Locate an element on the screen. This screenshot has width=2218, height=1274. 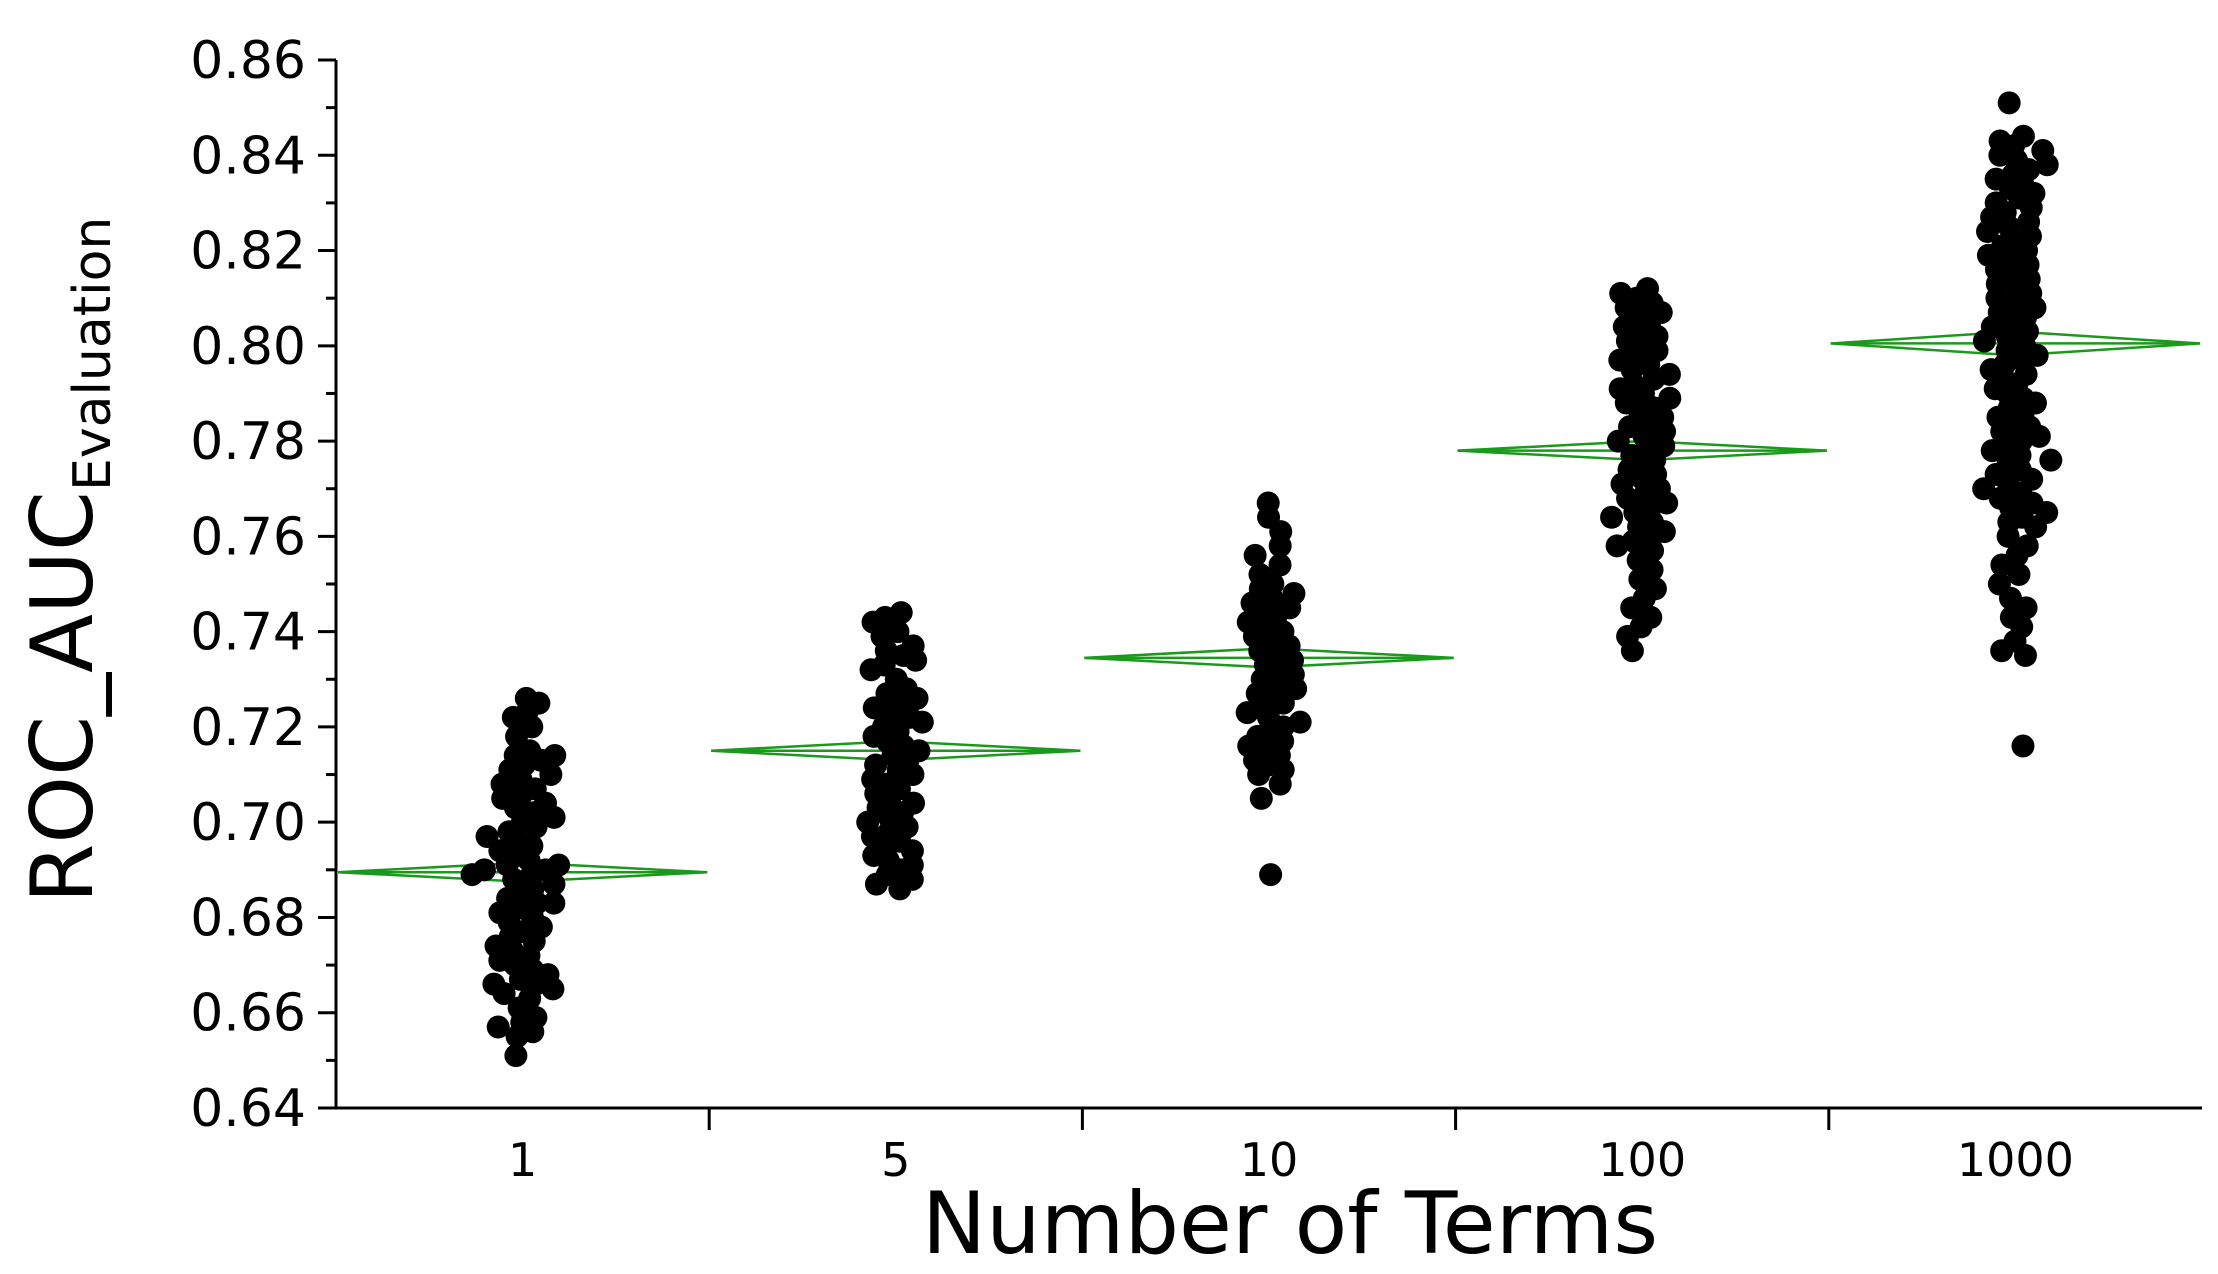
y-tick-label: 0.84 is located at coordinates (248, 156).